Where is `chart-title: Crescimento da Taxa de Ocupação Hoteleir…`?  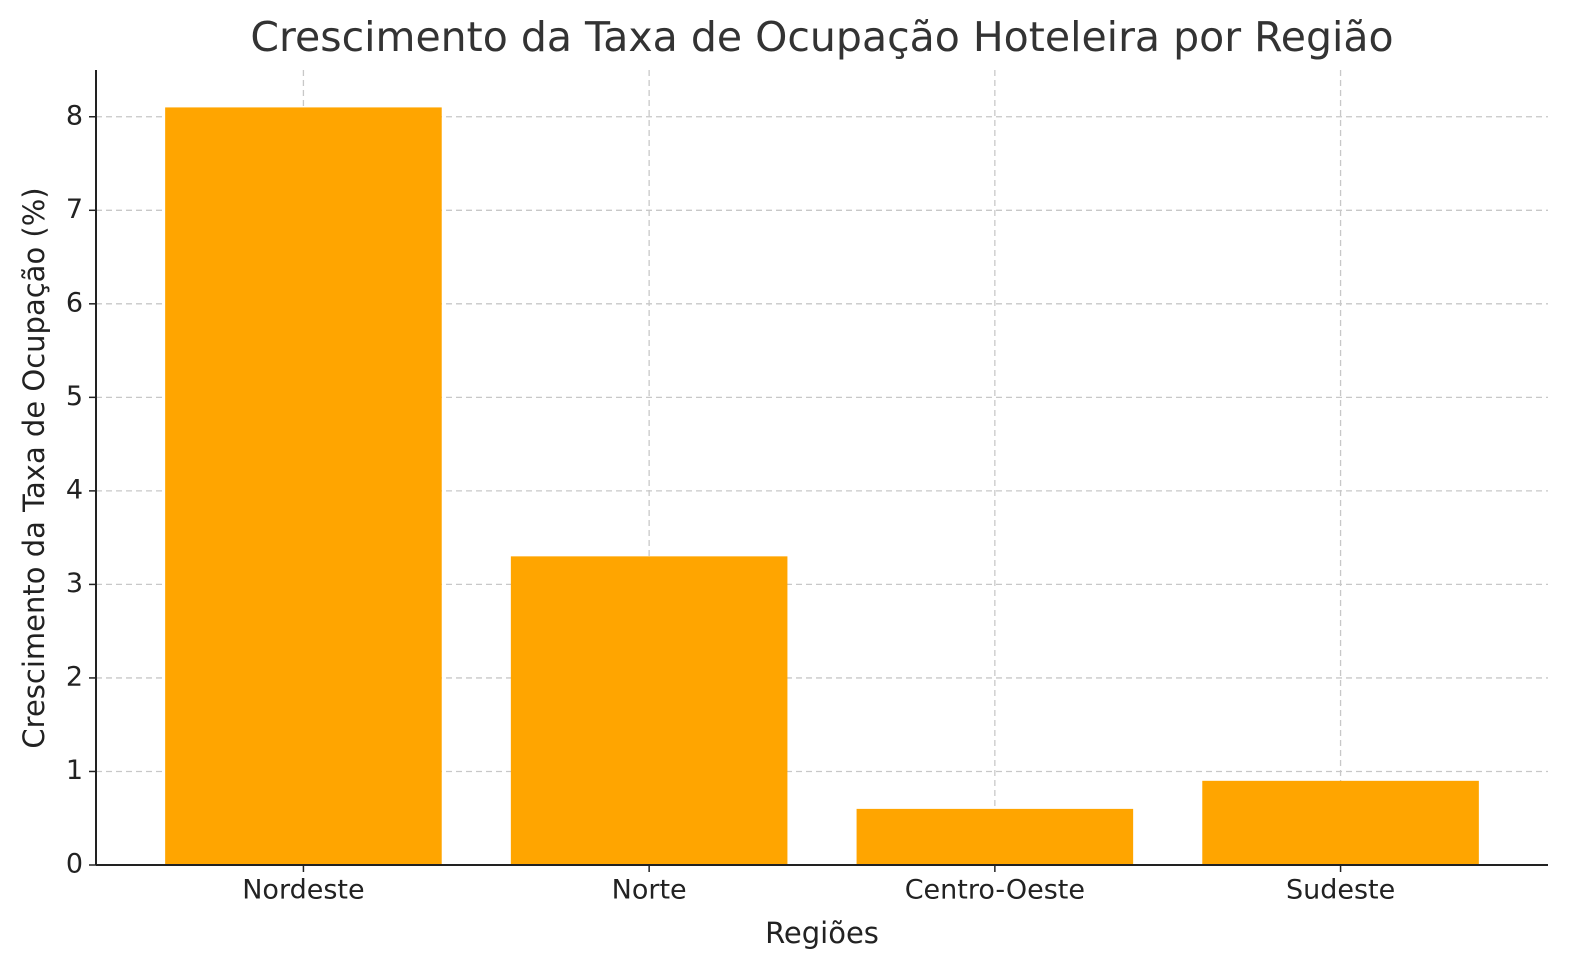 chart-title: Crescimento da Taxa de Ocupação Hoteleir… is located at coordinates (821, 37).